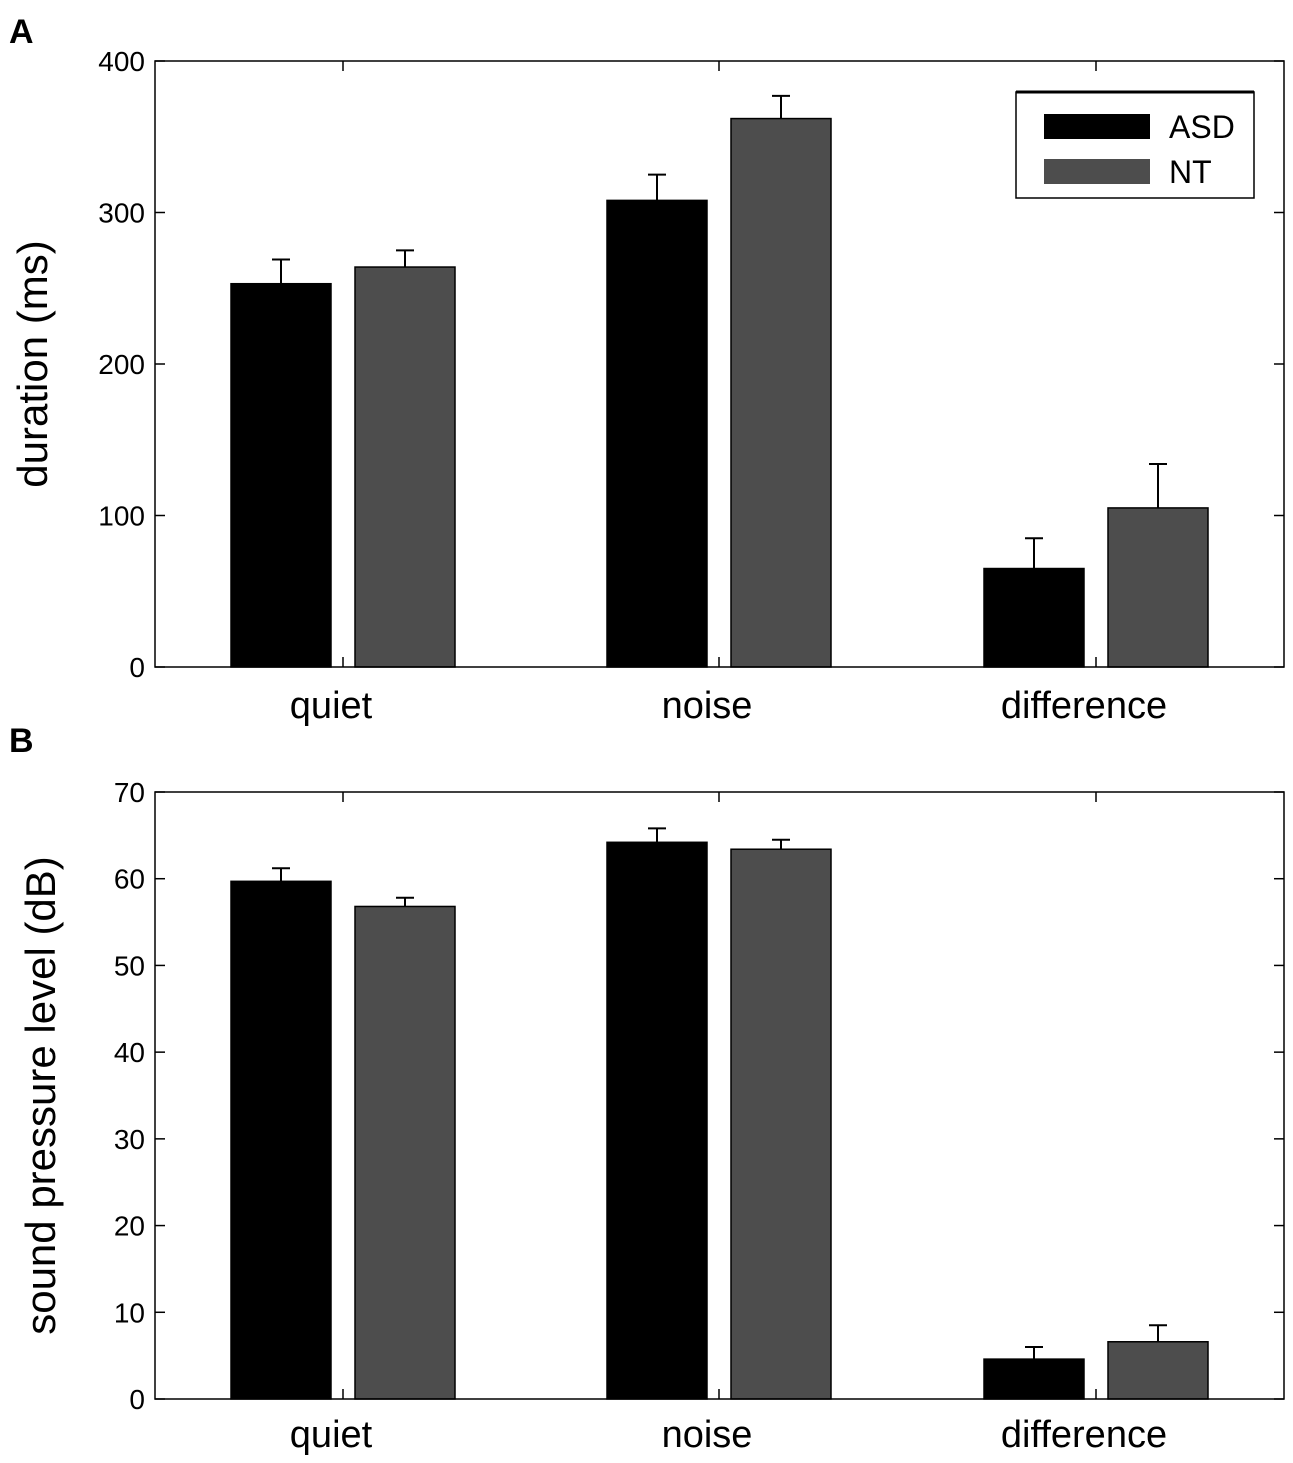  I want to click on y-tick-label: 50, so click(129, 965).